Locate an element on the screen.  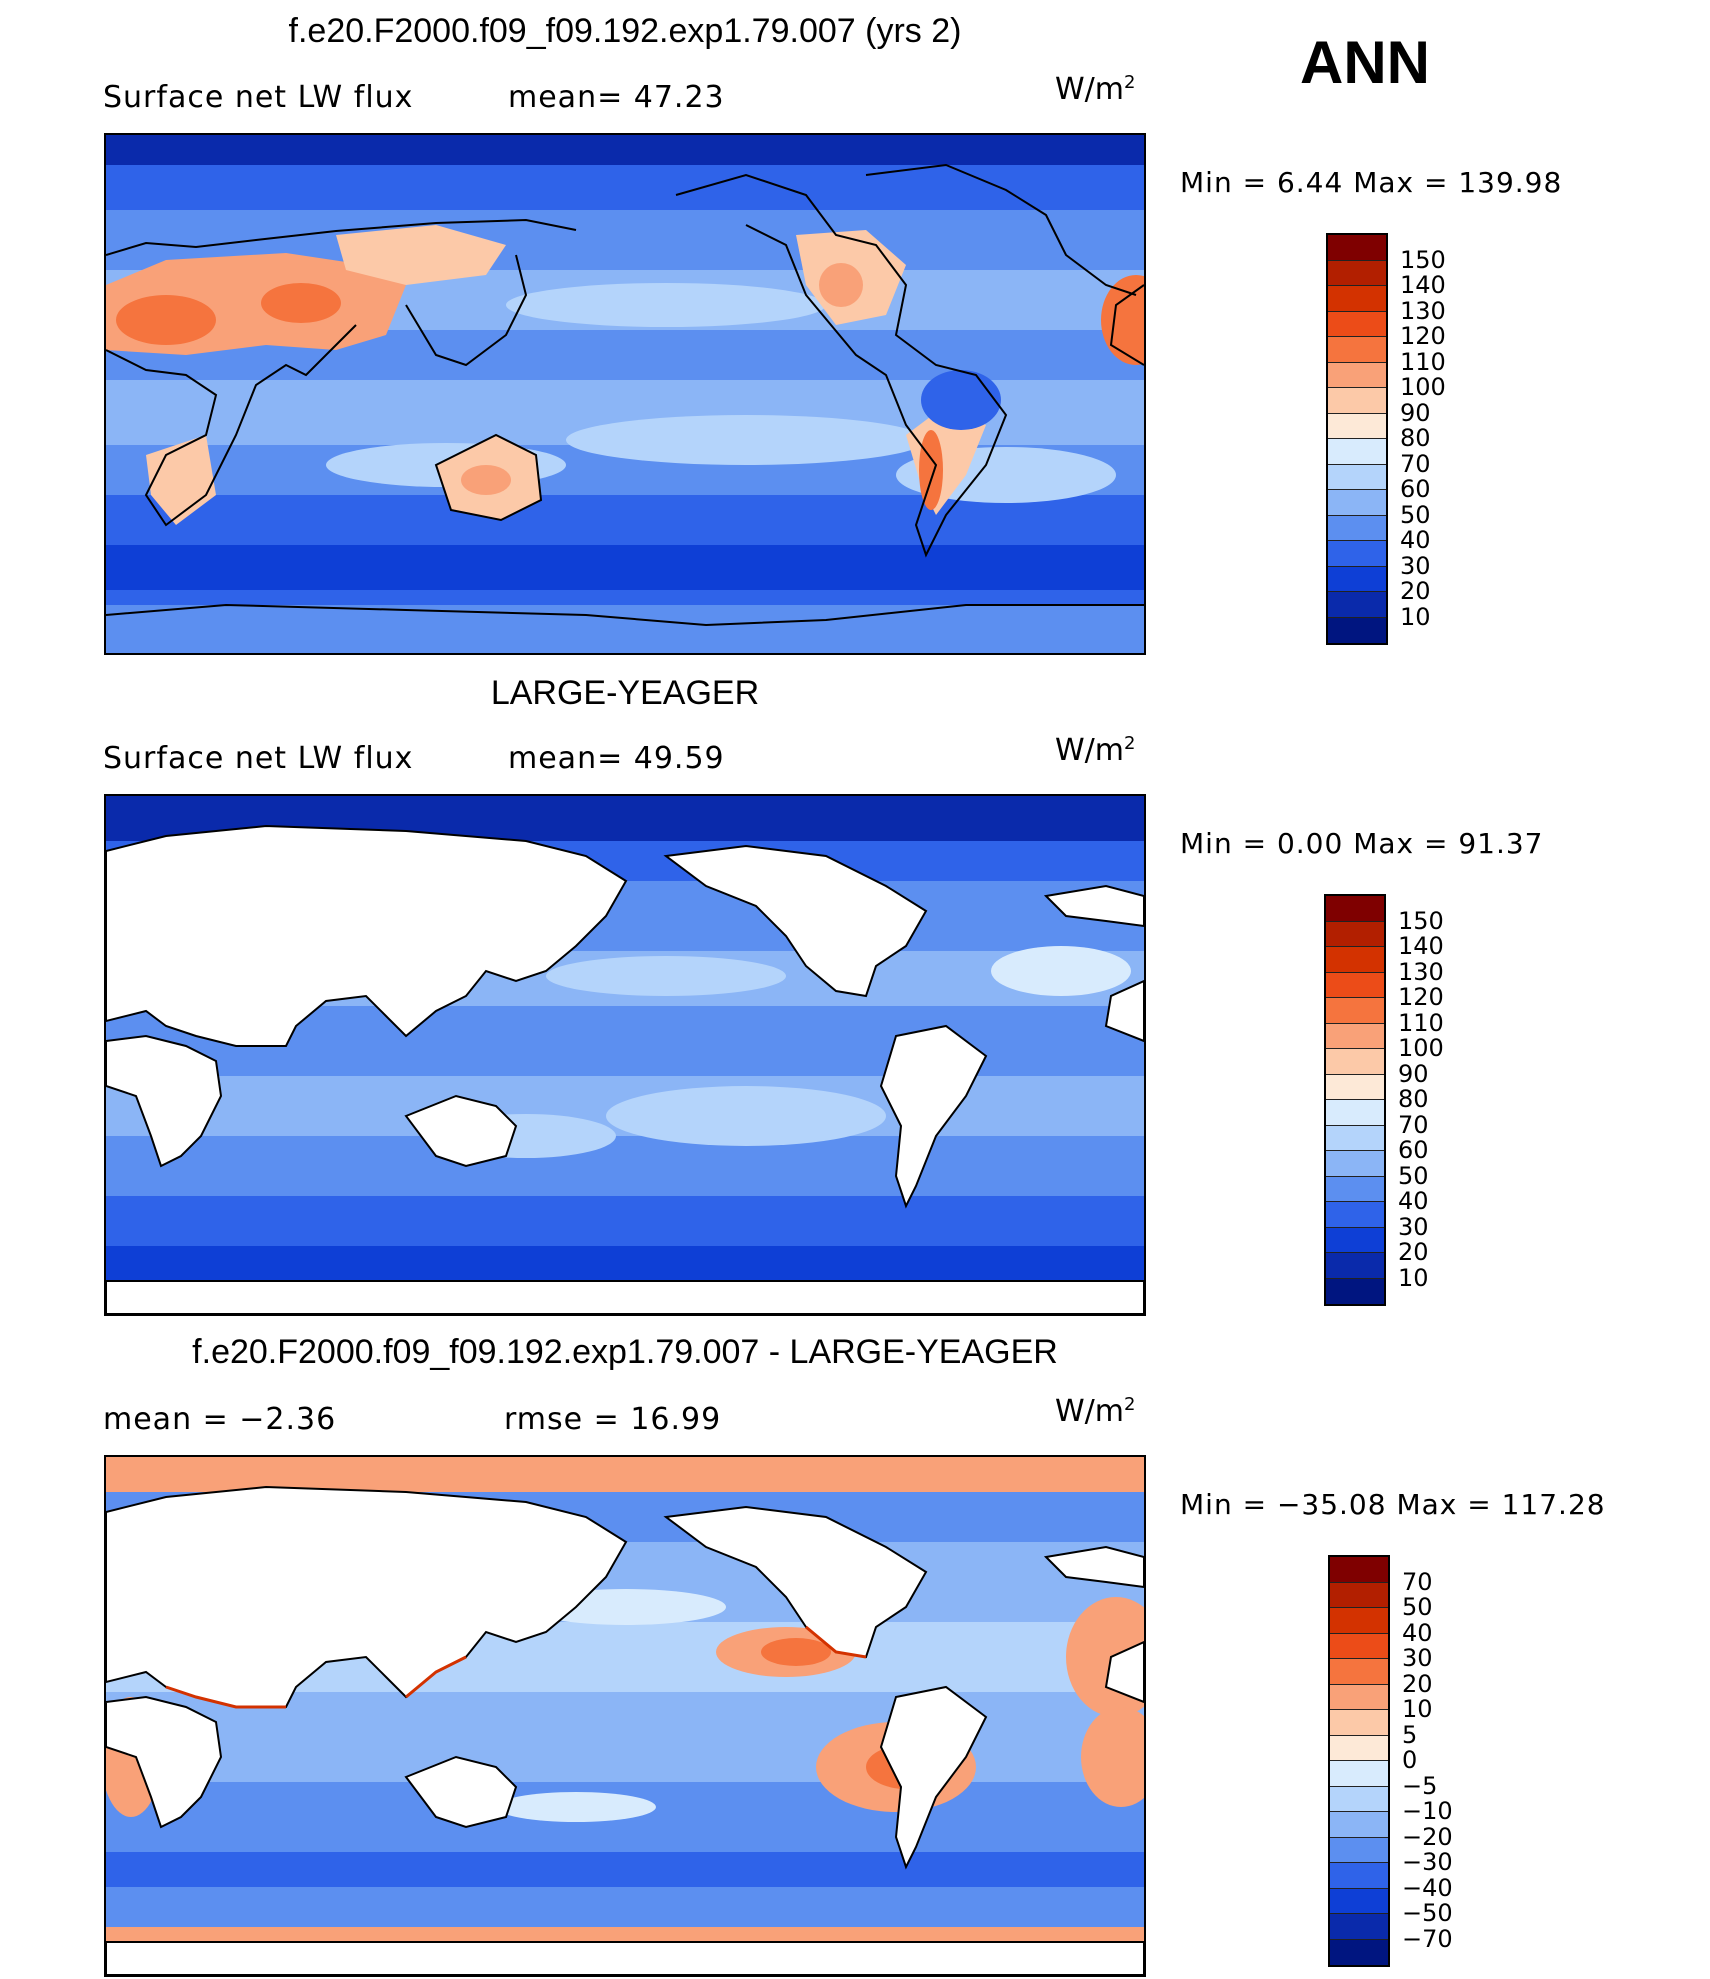
colorbar-diff is located at coordinates (1359, 1761).